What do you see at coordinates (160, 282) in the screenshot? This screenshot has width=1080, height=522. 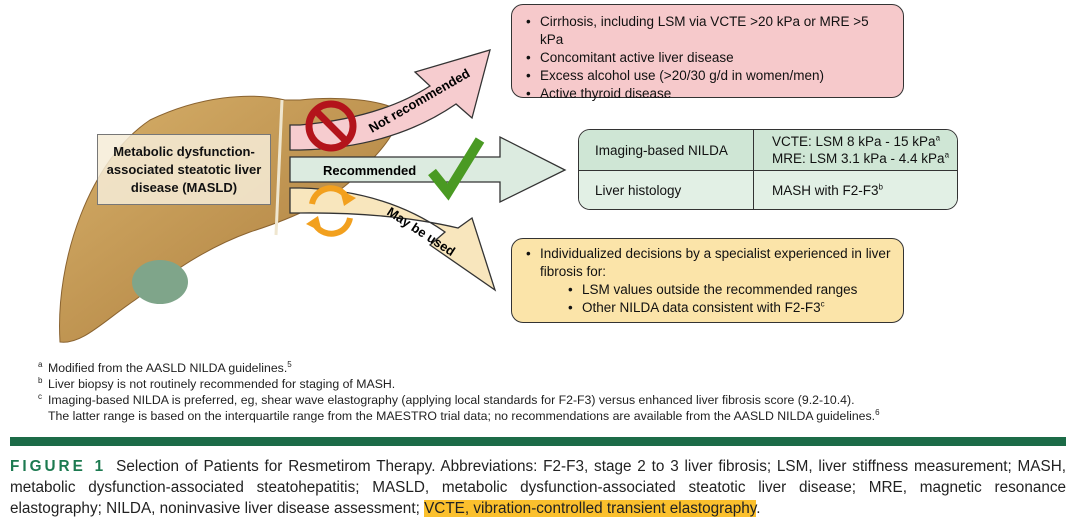 I see `gallbladder` at bounding box center [160, 282].